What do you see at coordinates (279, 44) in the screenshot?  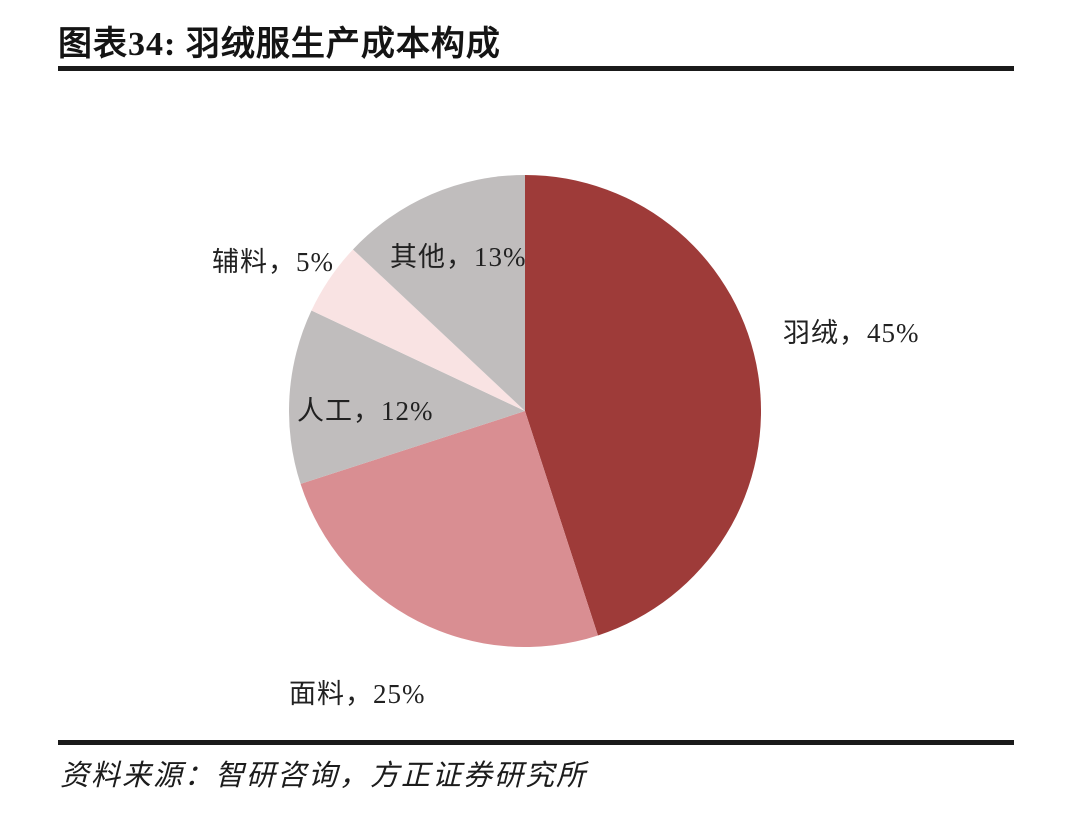 I see `chart-title: 图表34: 羽绒服生产成本构成` at bounding box center [279, 44].